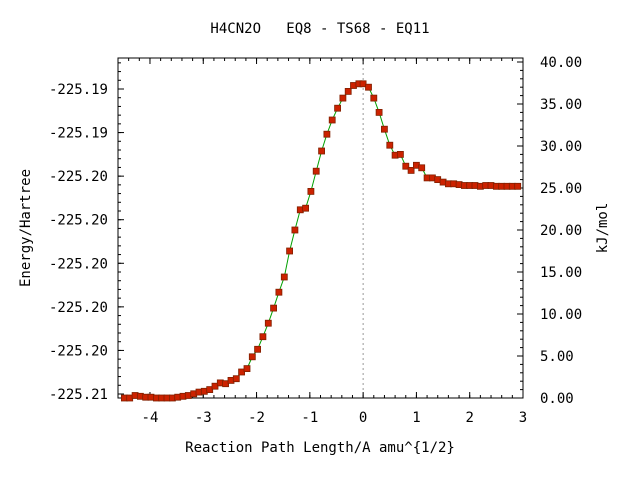  What do you see at coordinates (561, 231) in the screenshot?
I see `right-tick-label: 20.00` at bounding box center [561, 231].